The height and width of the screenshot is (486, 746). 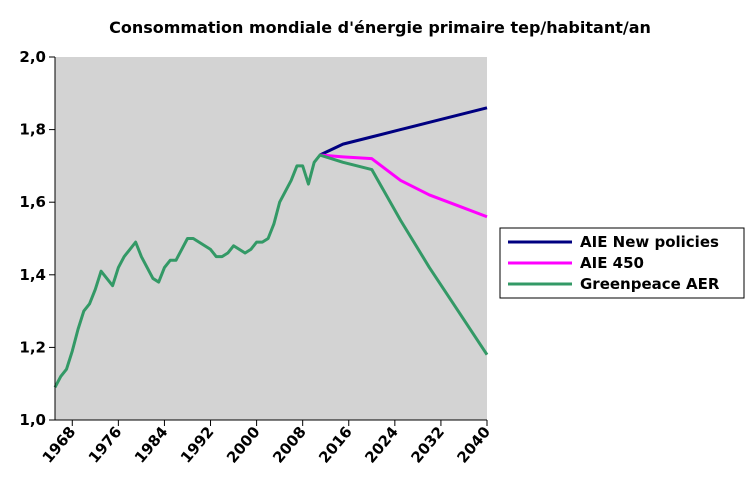 What do you see at coordinates (32, 57) in the screenshot?
I see `y-tick-label: 2,0` at bounding box center [32, 57].